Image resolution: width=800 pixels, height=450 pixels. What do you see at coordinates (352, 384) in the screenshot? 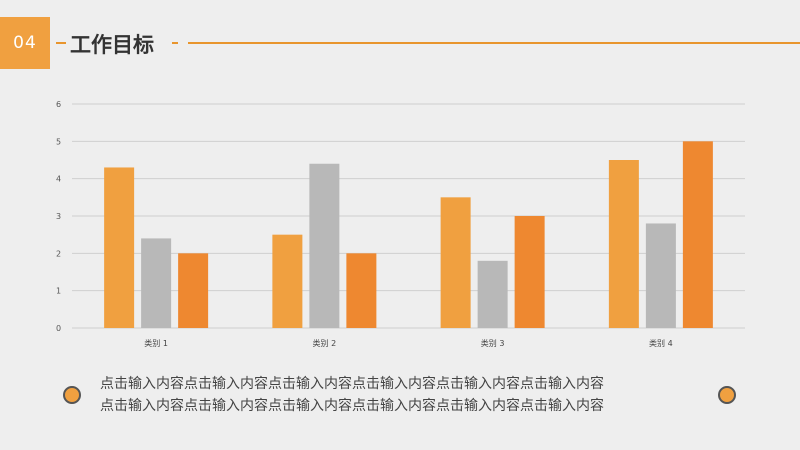
I see `body-text-line-1: 点击输入内容点击输入内容点击输入内容点击输入内容点击输入内容点击输入内容` at bounding box center [352, 384].